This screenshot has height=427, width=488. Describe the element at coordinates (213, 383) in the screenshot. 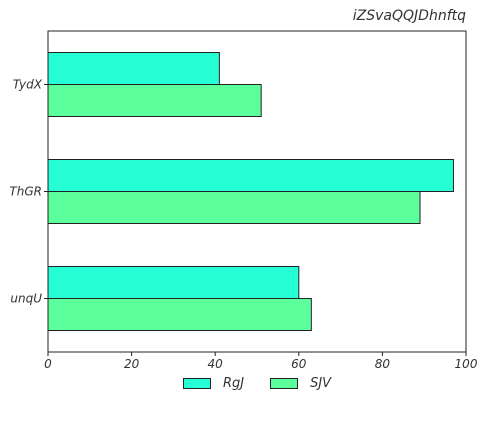

I see `legend-item-rgj: RgJ` at that location.